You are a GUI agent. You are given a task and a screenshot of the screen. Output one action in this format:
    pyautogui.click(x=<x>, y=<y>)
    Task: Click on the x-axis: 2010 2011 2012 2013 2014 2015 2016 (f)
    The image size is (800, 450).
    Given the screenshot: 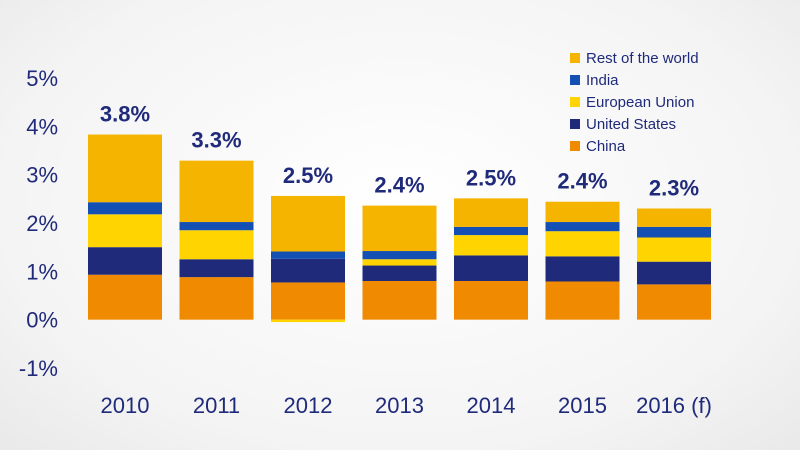 What is the action you would take?
    pyautogui.click(x=406, y=405)
    